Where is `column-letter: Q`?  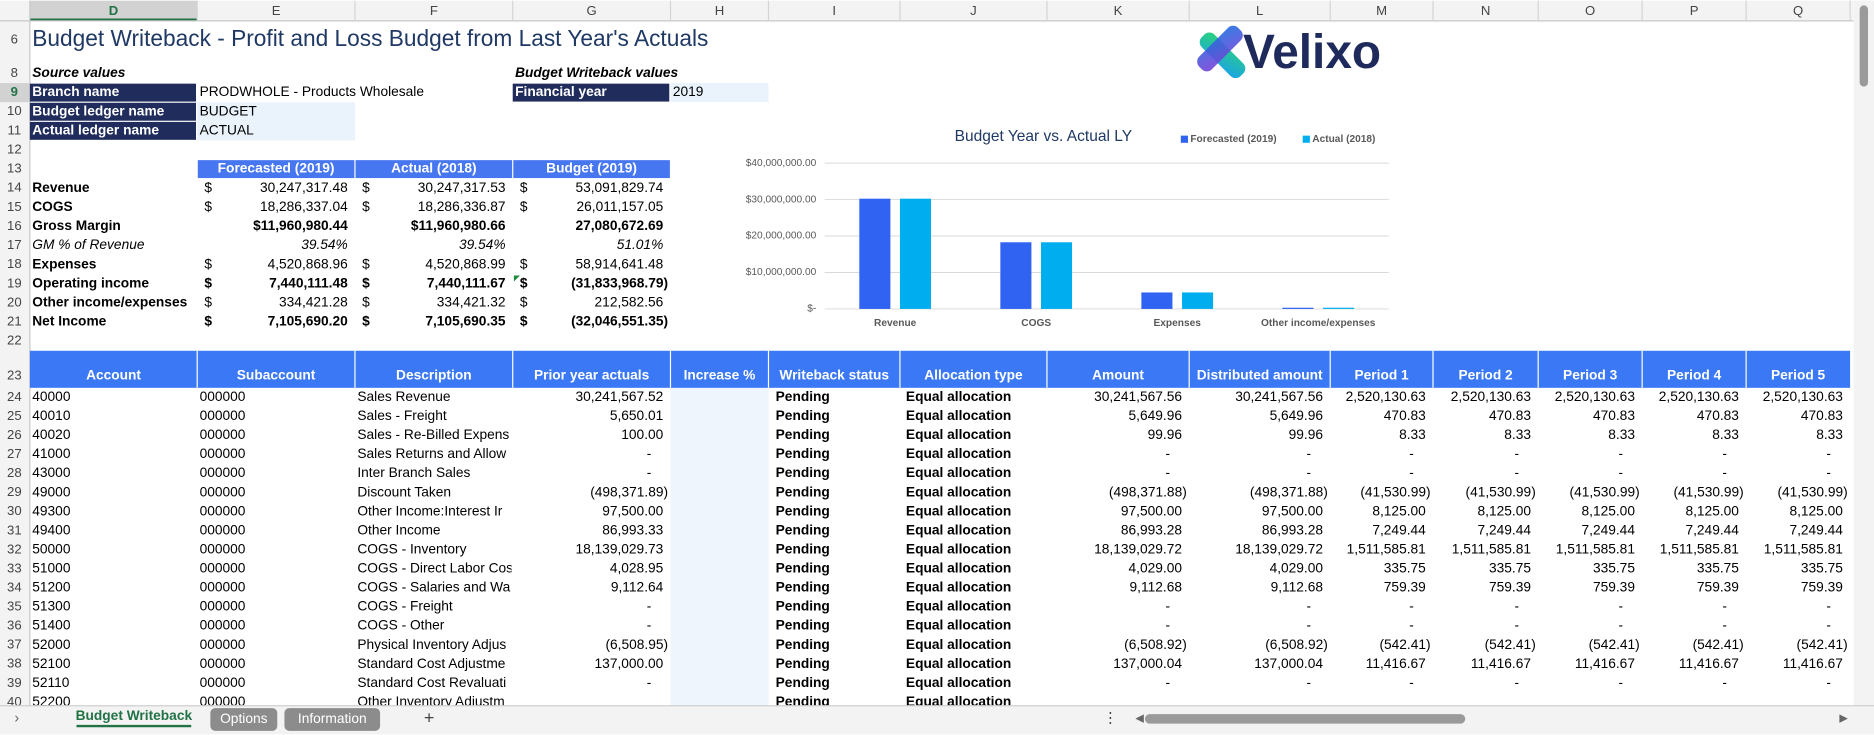 column-letter: Q is located at coordinates (1798, 10).